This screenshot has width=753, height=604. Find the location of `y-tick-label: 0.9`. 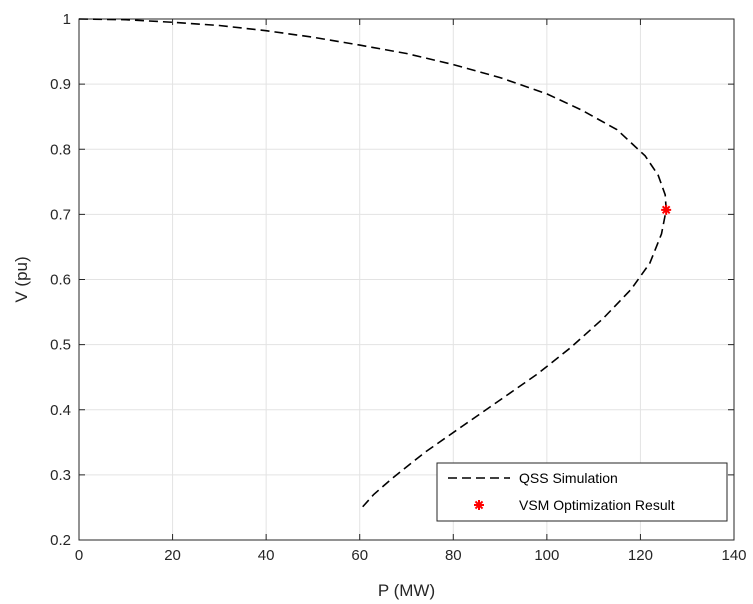

y-tick-label: 0.9 is located at coordinates (60, 84).